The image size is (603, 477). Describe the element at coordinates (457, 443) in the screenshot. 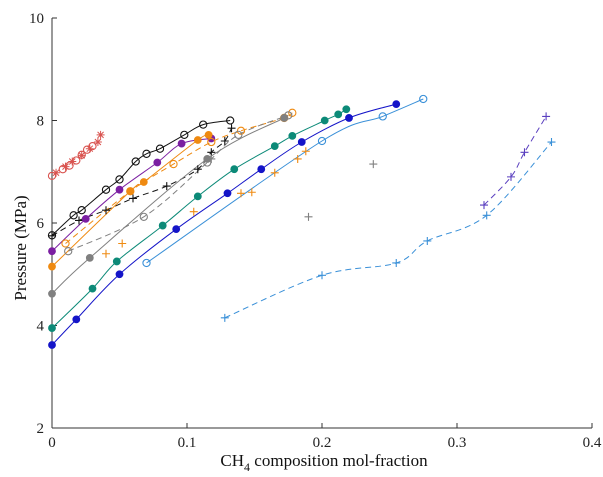

I see `x-tick-label: 0.3` at that location.